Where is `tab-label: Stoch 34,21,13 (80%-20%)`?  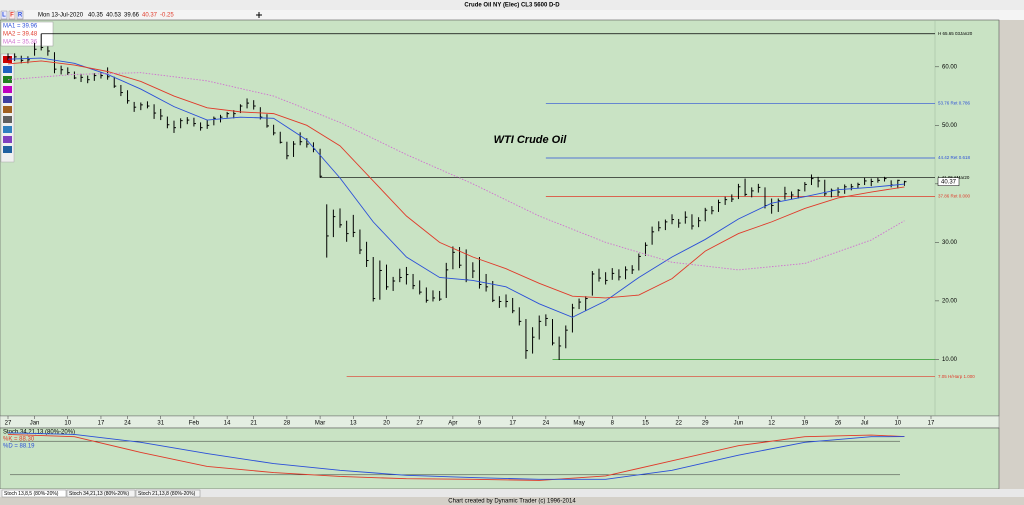
tab-label: Stoch 34,21,13 (80%-20%) is located at coordinates (99, 494).